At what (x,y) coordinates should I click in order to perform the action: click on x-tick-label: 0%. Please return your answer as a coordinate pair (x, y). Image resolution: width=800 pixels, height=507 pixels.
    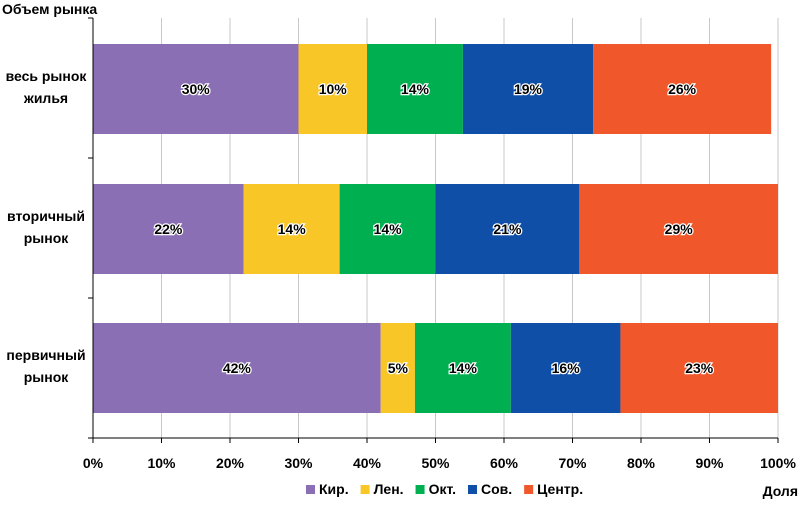
    Looking at the image, I should click on (93, 463).